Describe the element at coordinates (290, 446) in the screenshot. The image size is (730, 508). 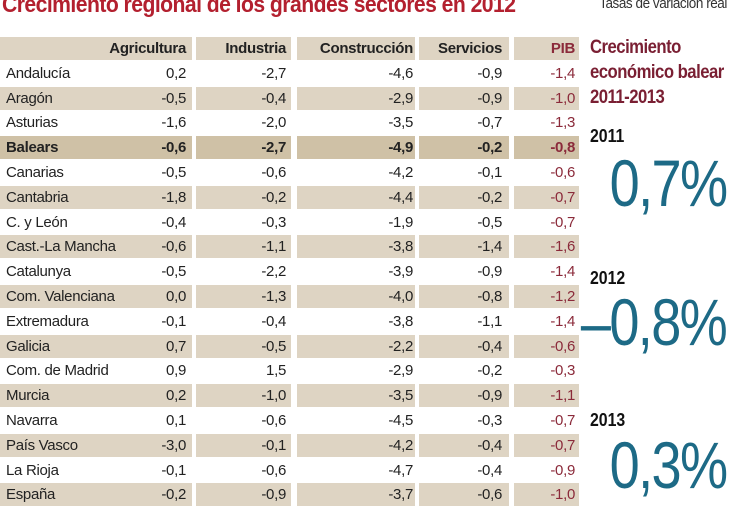
I see `table-row: País Vasco -3,0 -0,1 -4,2 -0,4 -0,7` at that location.